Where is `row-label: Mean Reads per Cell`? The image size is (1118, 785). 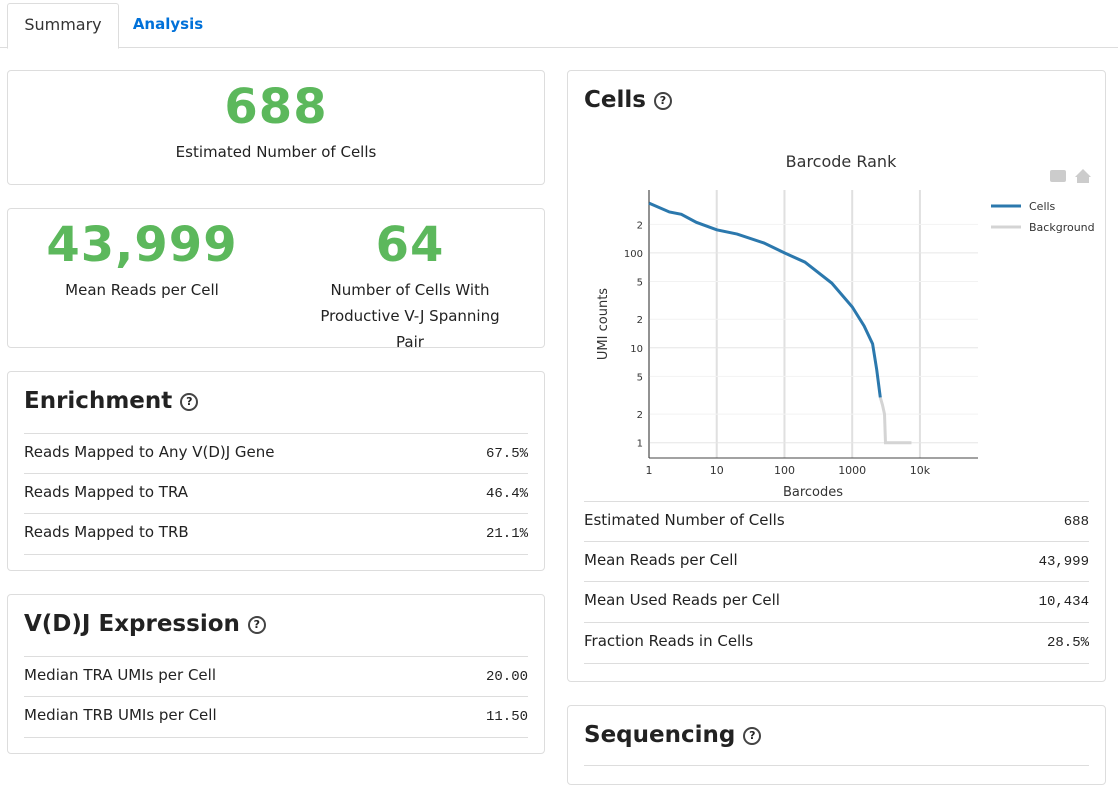
row-label: Mean Reads per Cell is located at coordinates (661, 560).